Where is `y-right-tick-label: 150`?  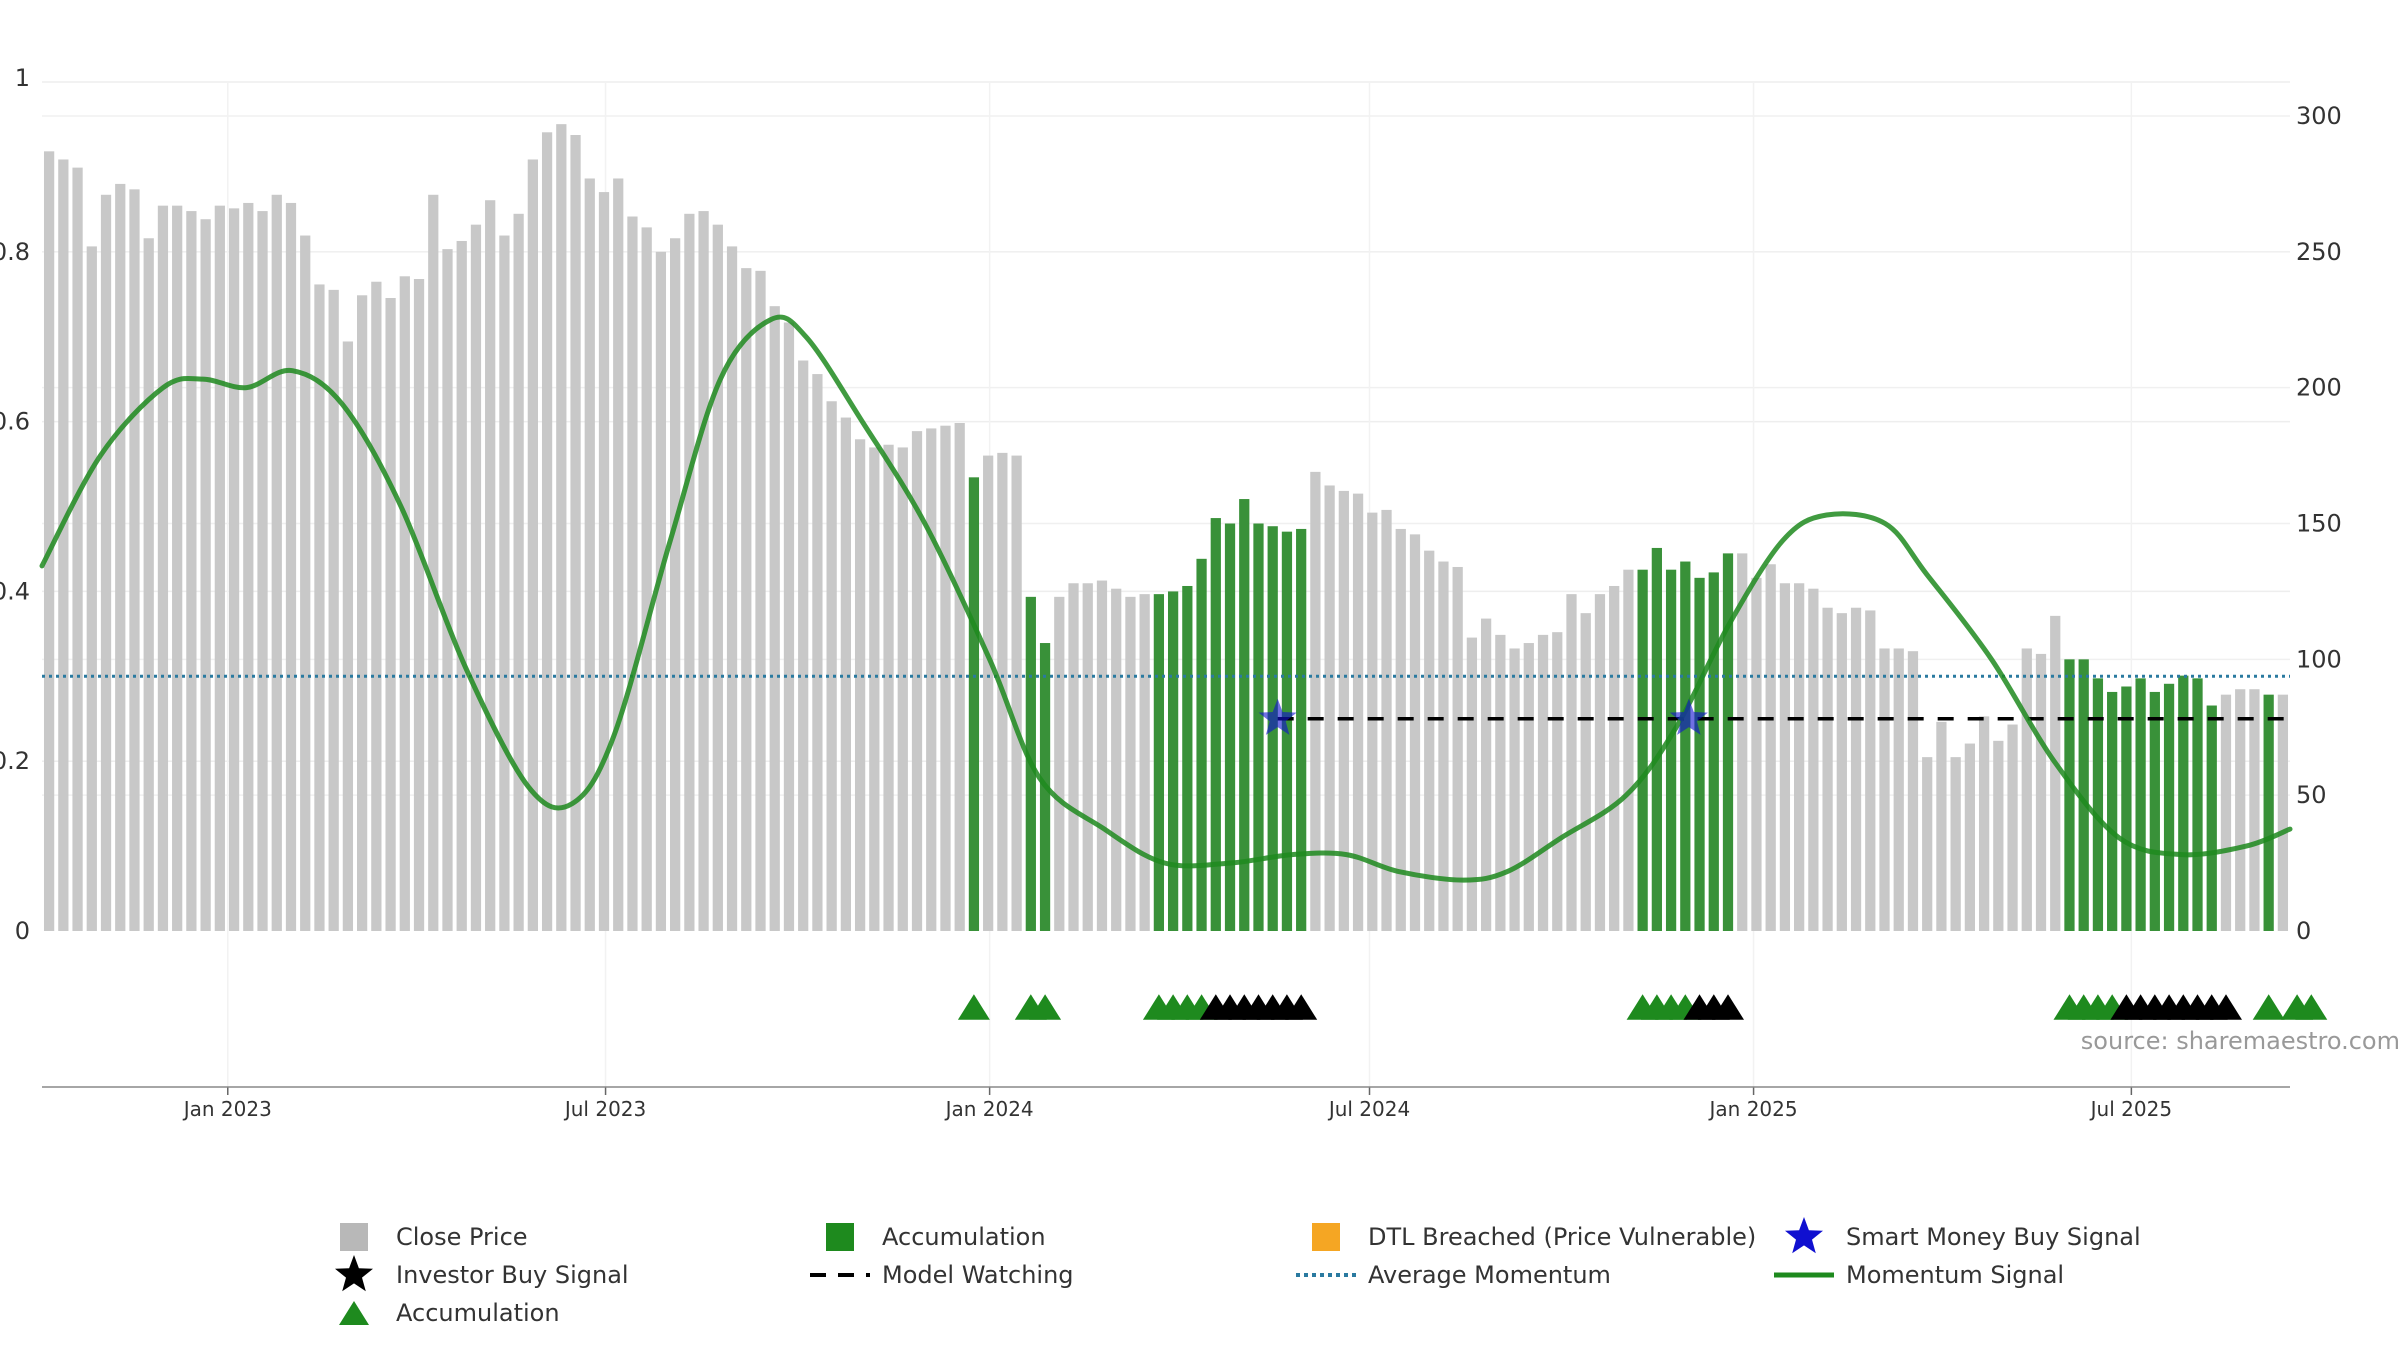
y-right-tick-label: 150 is located at coordinates (2319, 524).